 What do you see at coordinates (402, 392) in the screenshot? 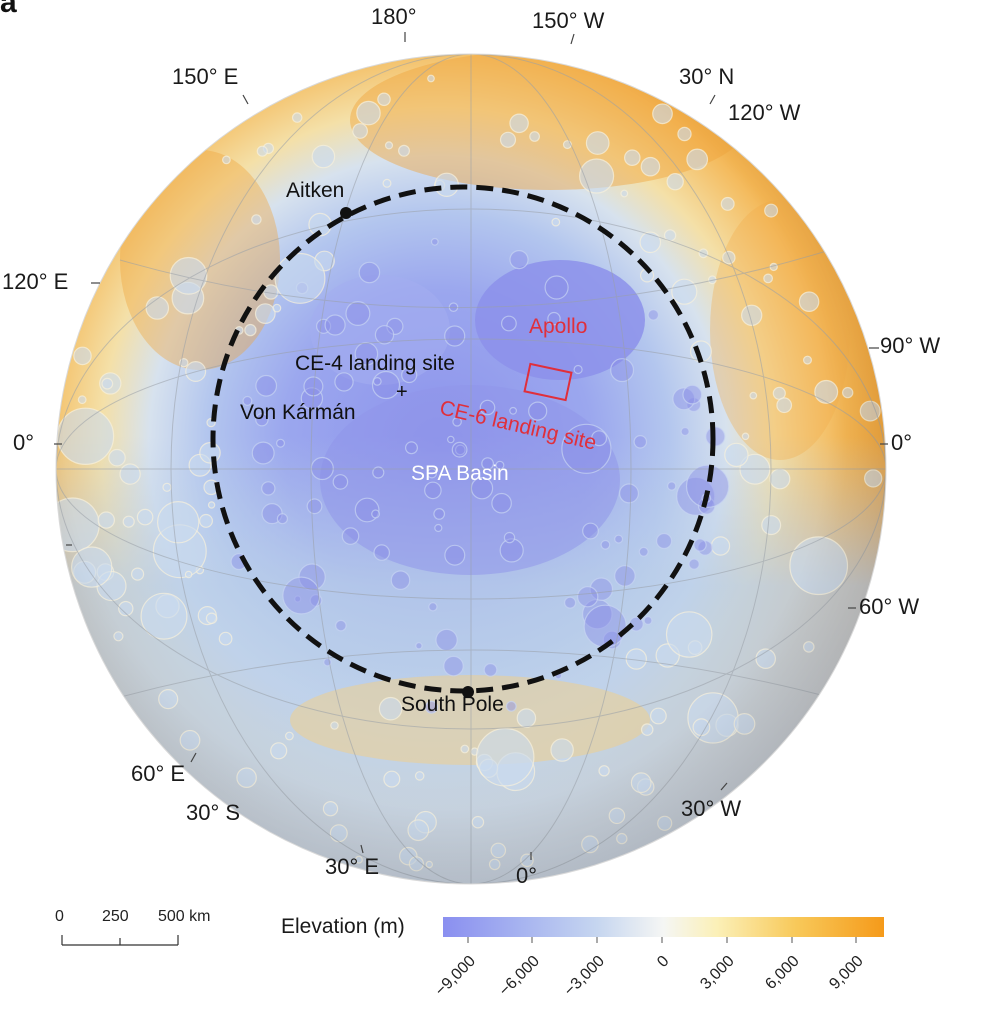
I see `ce4-marker: +` at bounding box center [402, 392].